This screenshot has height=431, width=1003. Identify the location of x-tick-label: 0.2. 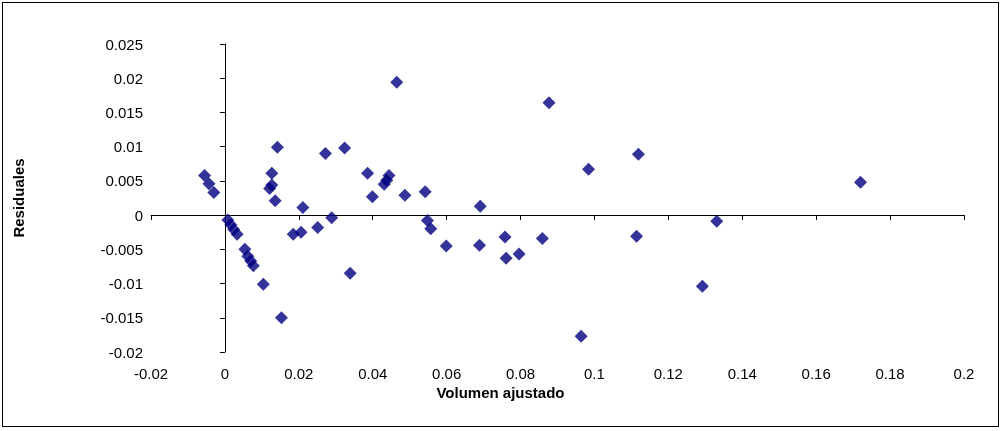
(964, 373).